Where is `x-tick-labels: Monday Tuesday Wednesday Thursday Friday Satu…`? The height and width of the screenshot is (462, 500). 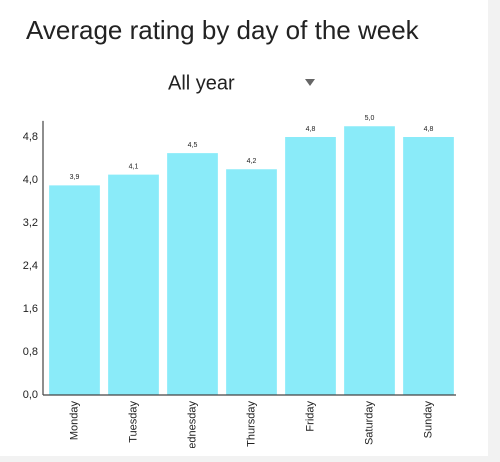 x-tick-labels: Monday Tuesday Wednesday Thursday Friday Satu… is located at coordinates (251, 430).